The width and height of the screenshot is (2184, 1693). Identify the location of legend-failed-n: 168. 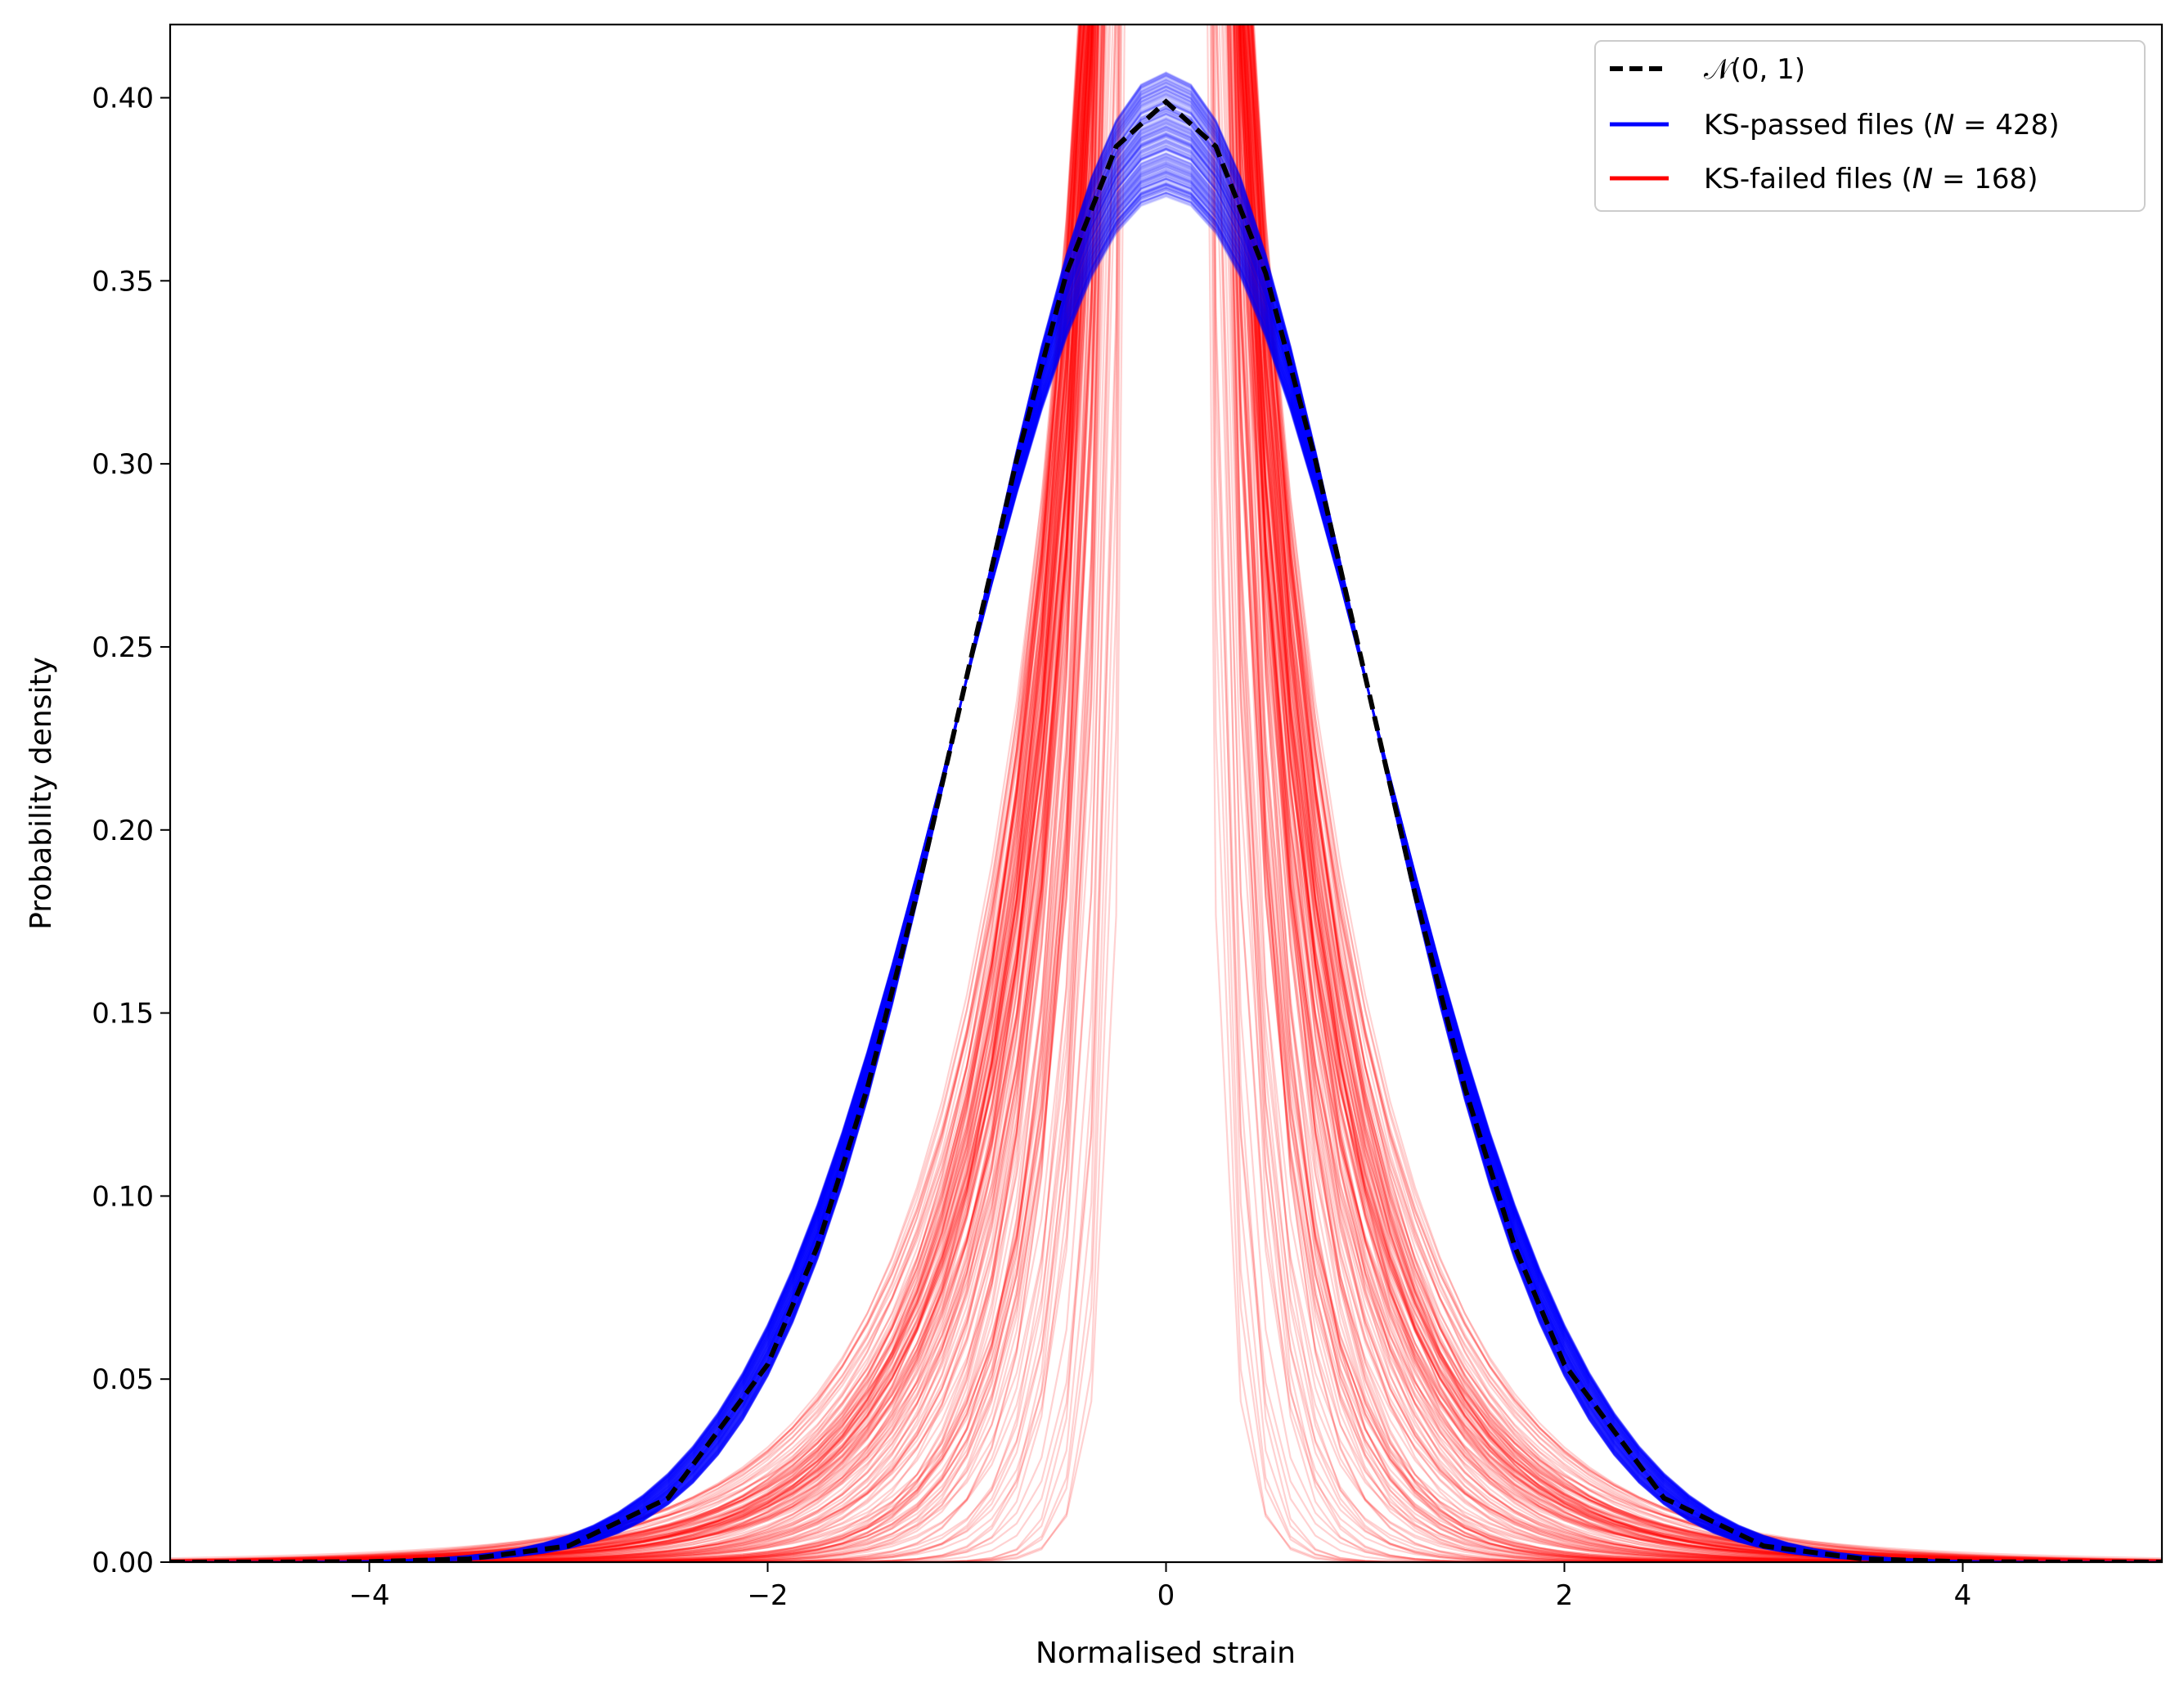
(2001, 179).